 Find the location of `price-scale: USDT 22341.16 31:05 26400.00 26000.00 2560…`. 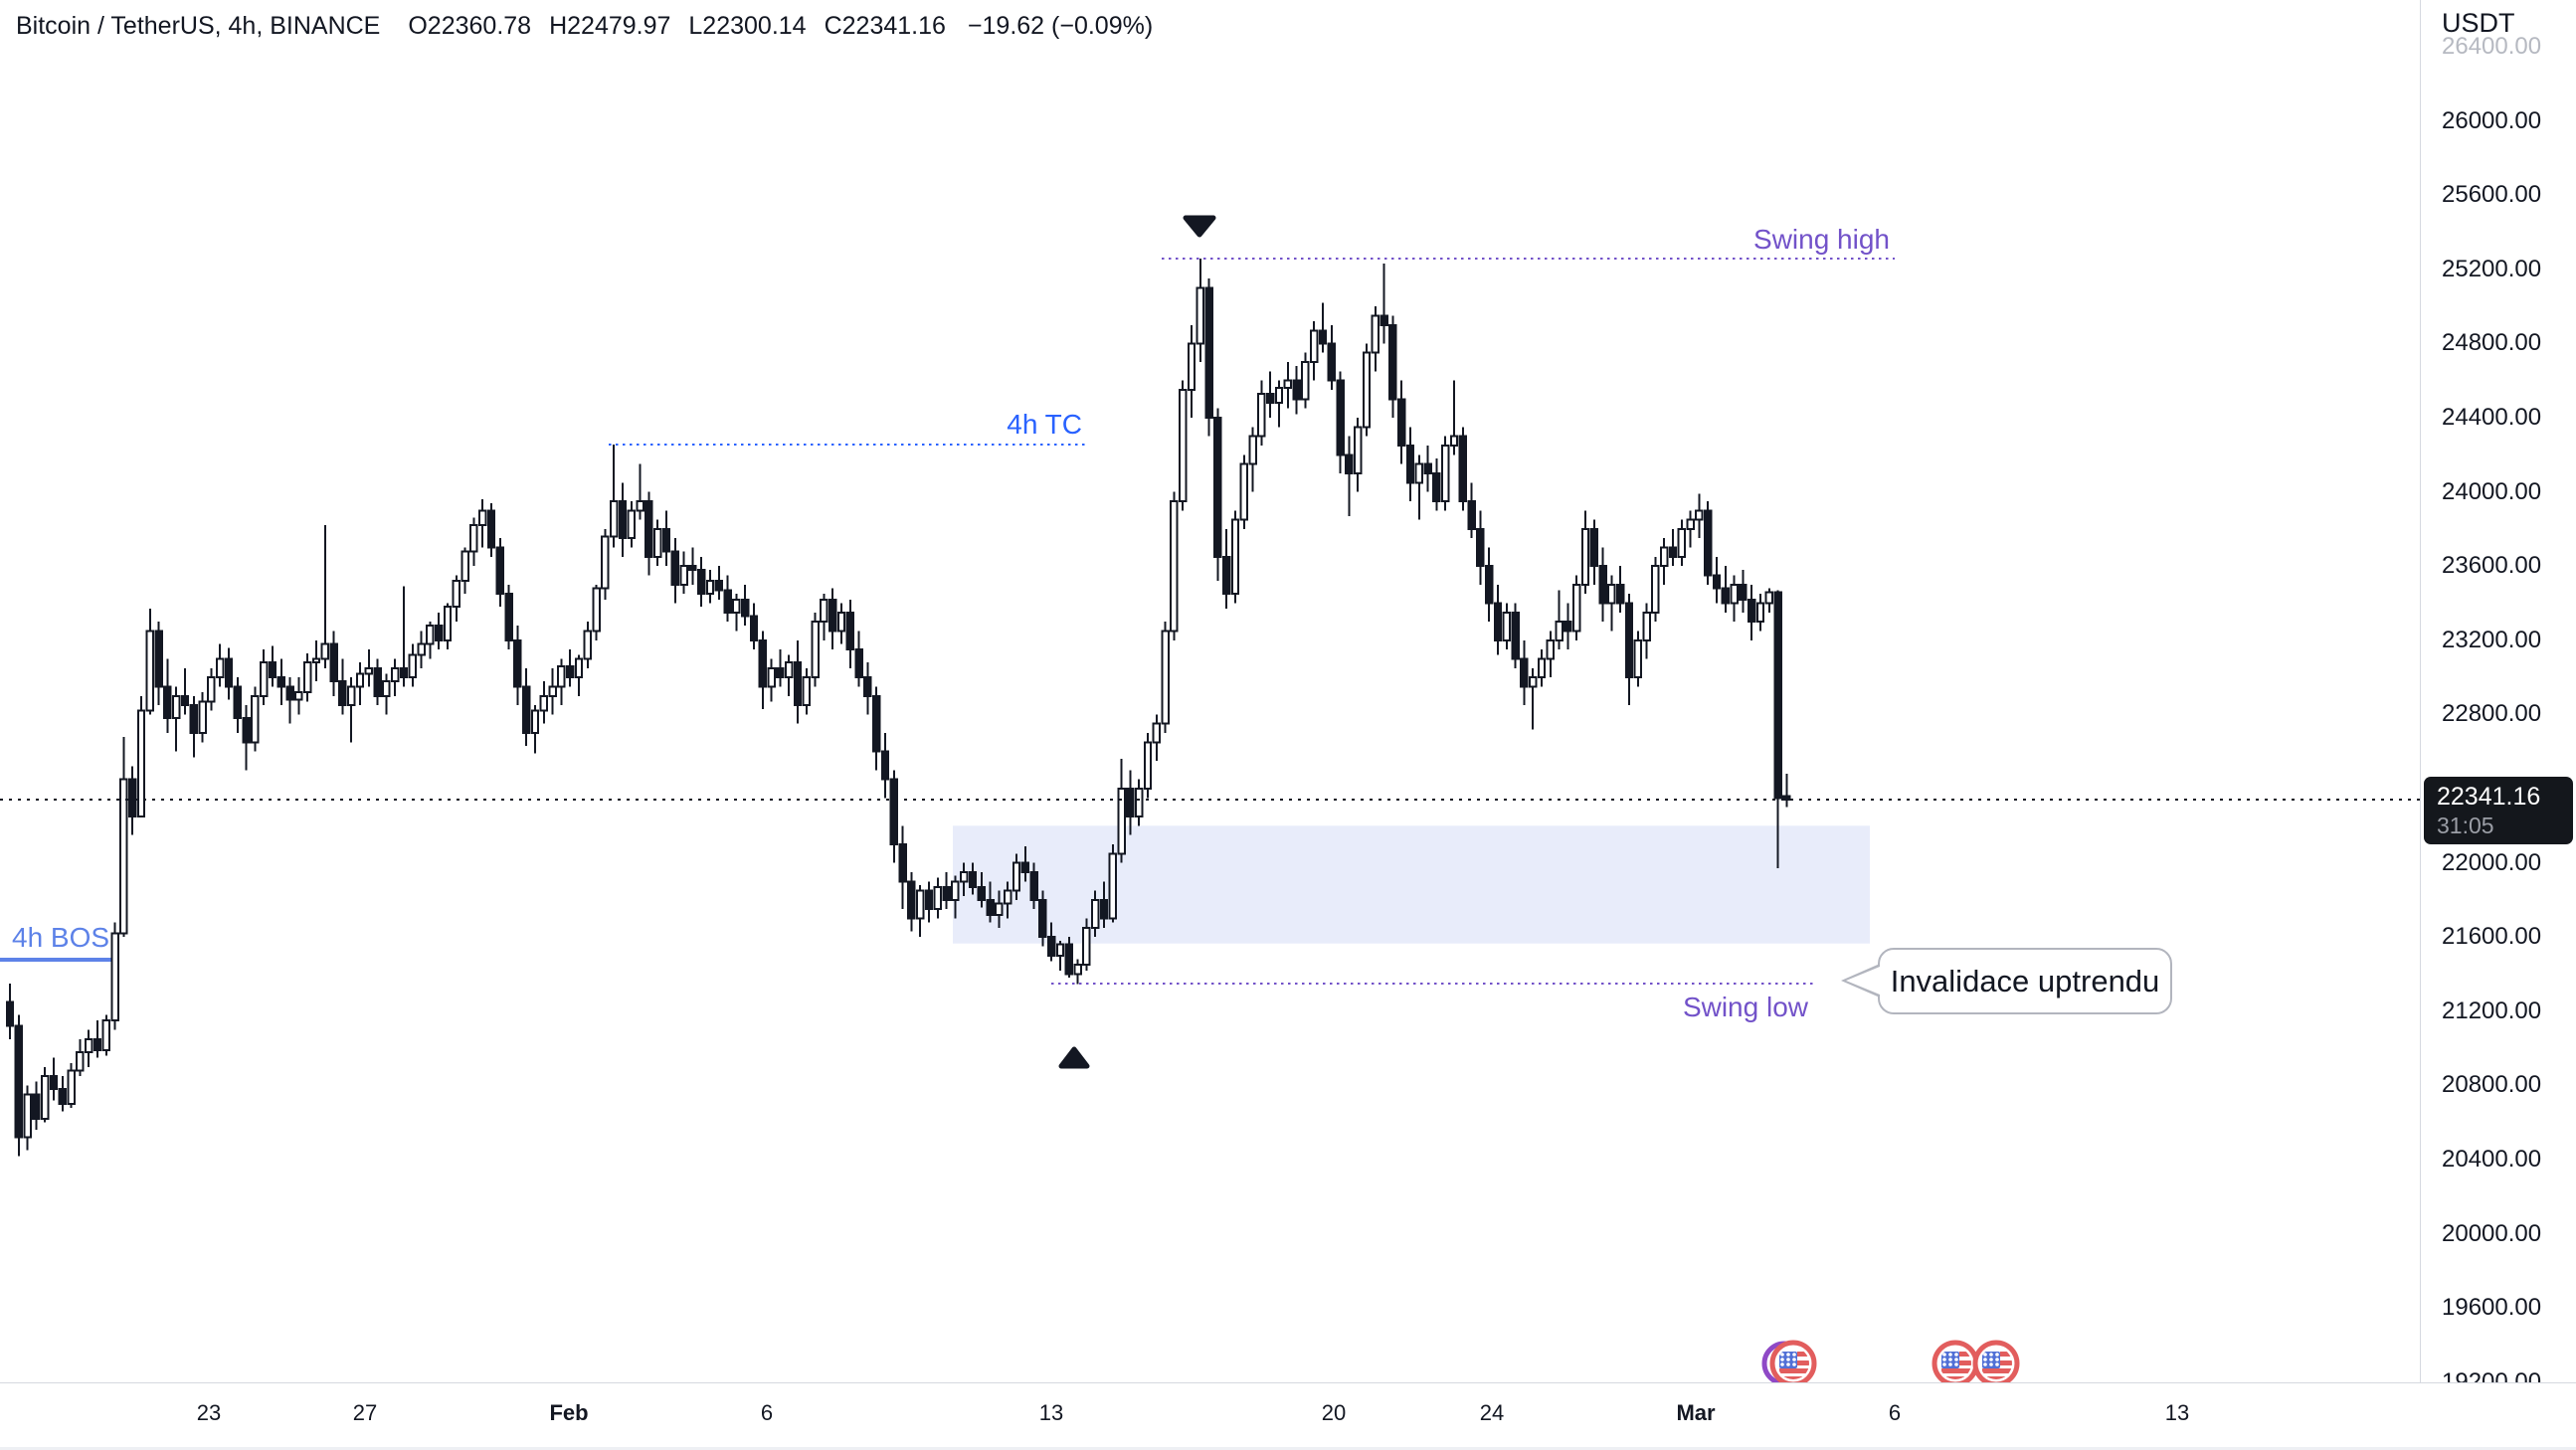

price-scale: USDT 22341.16 31:05 26400.00 26000.00 2560… is located at coordinates (2498, 725).